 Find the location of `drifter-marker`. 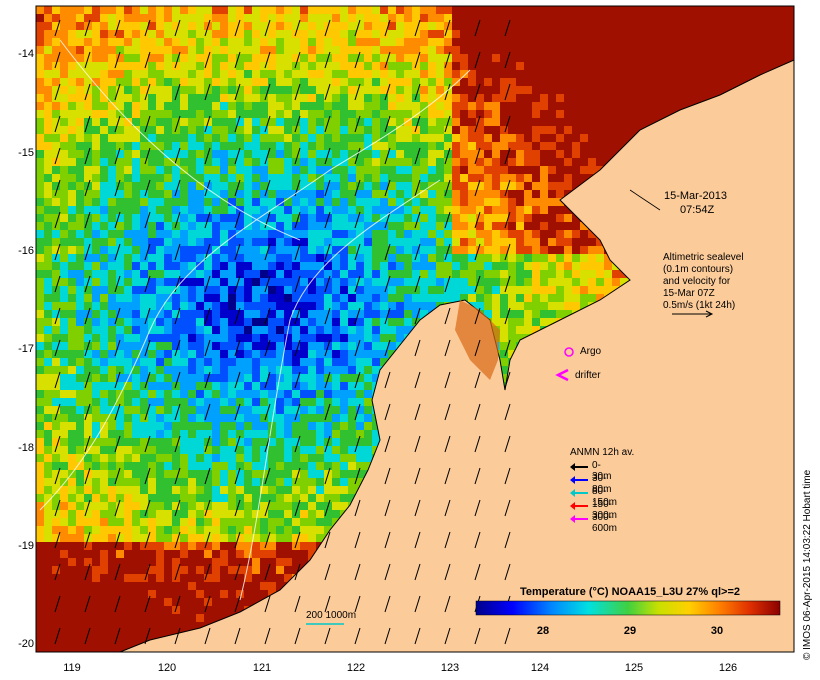

drifter-marker is located at coordinates (562, 375).